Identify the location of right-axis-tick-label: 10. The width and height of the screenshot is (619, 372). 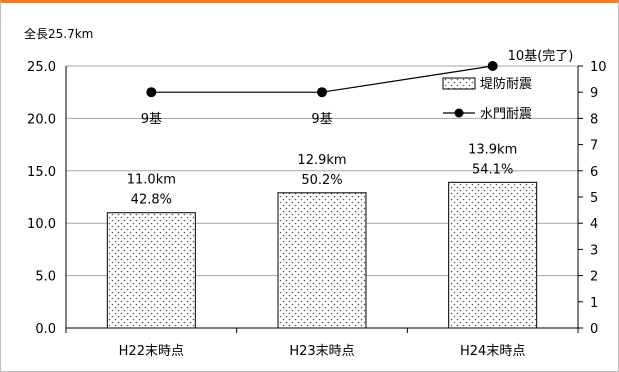
(598, 67).